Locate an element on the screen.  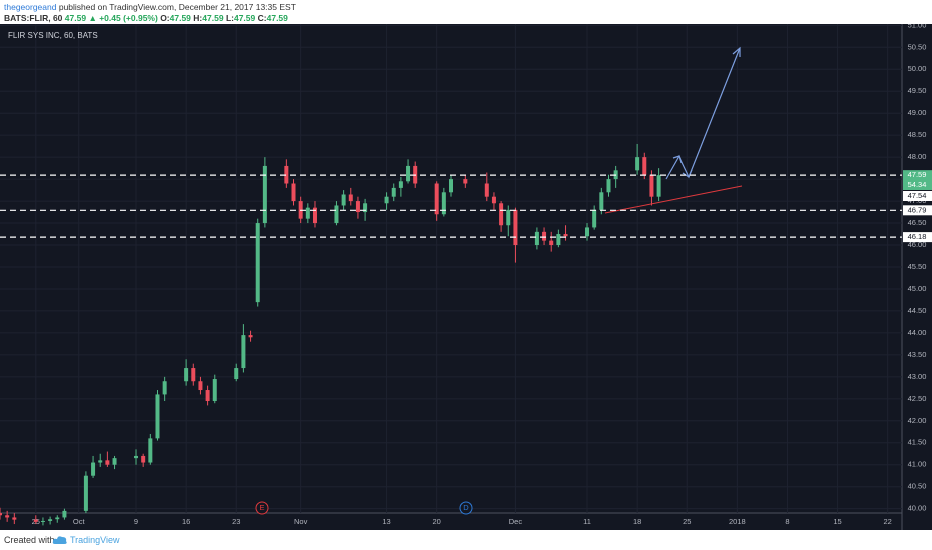
y-tick-label: 40.00 is located at coordinates (917, 508).